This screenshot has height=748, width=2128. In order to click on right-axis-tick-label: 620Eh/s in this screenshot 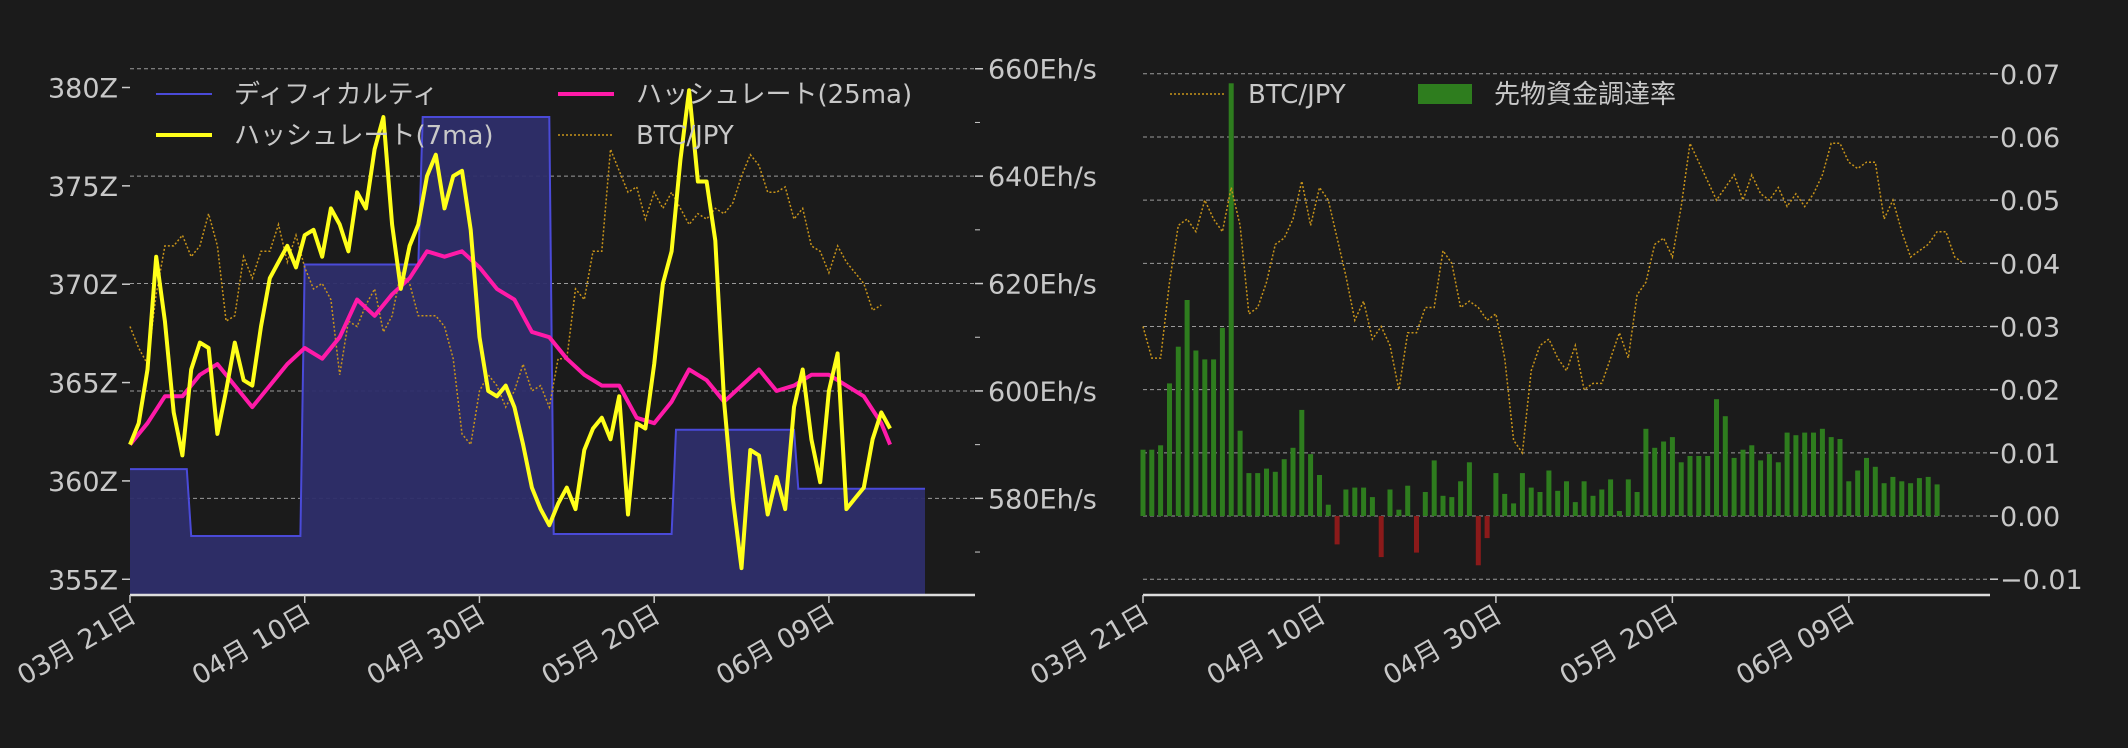, I will do `click(1042, 285)`.